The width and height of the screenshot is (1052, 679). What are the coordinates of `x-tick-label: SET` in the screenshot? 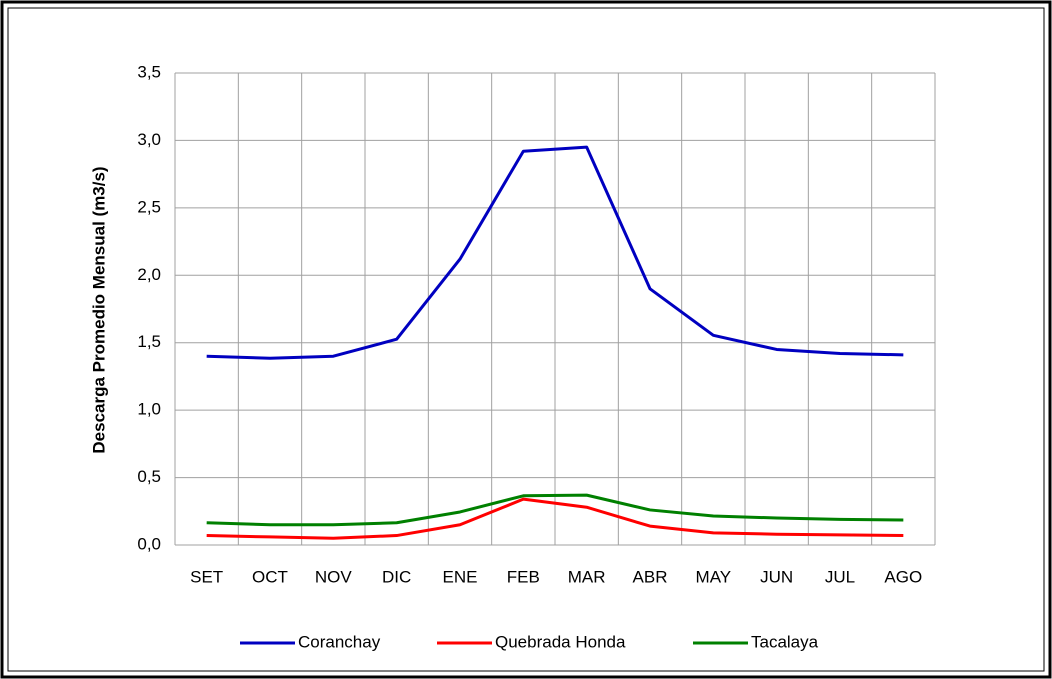 It's located at (206, 576).